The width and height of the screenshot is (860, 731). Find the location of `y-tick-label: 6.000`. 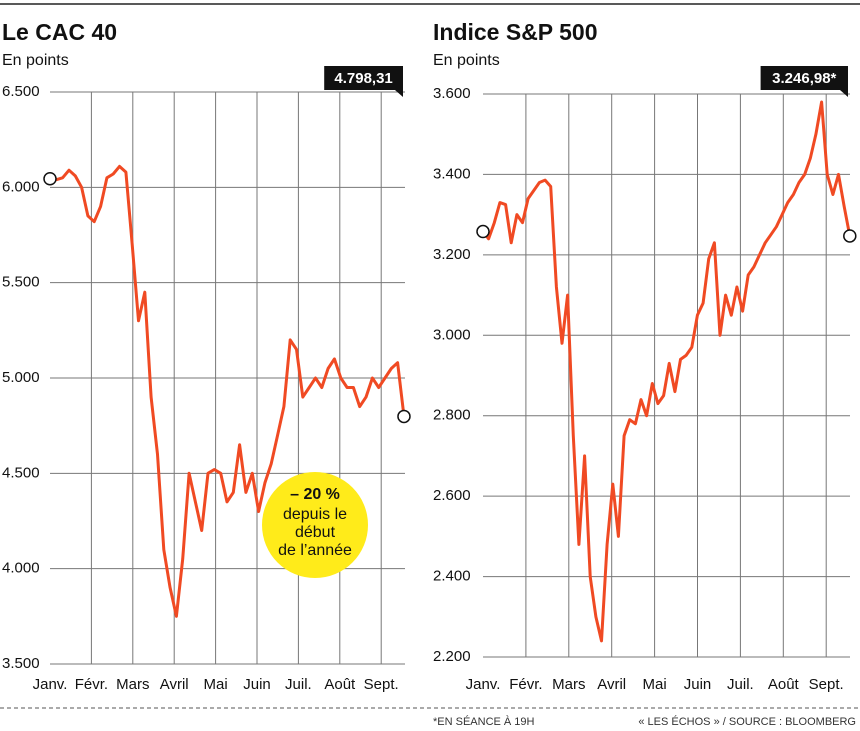

y-tick-label: 6.000 is located at coordinates (21, 186).